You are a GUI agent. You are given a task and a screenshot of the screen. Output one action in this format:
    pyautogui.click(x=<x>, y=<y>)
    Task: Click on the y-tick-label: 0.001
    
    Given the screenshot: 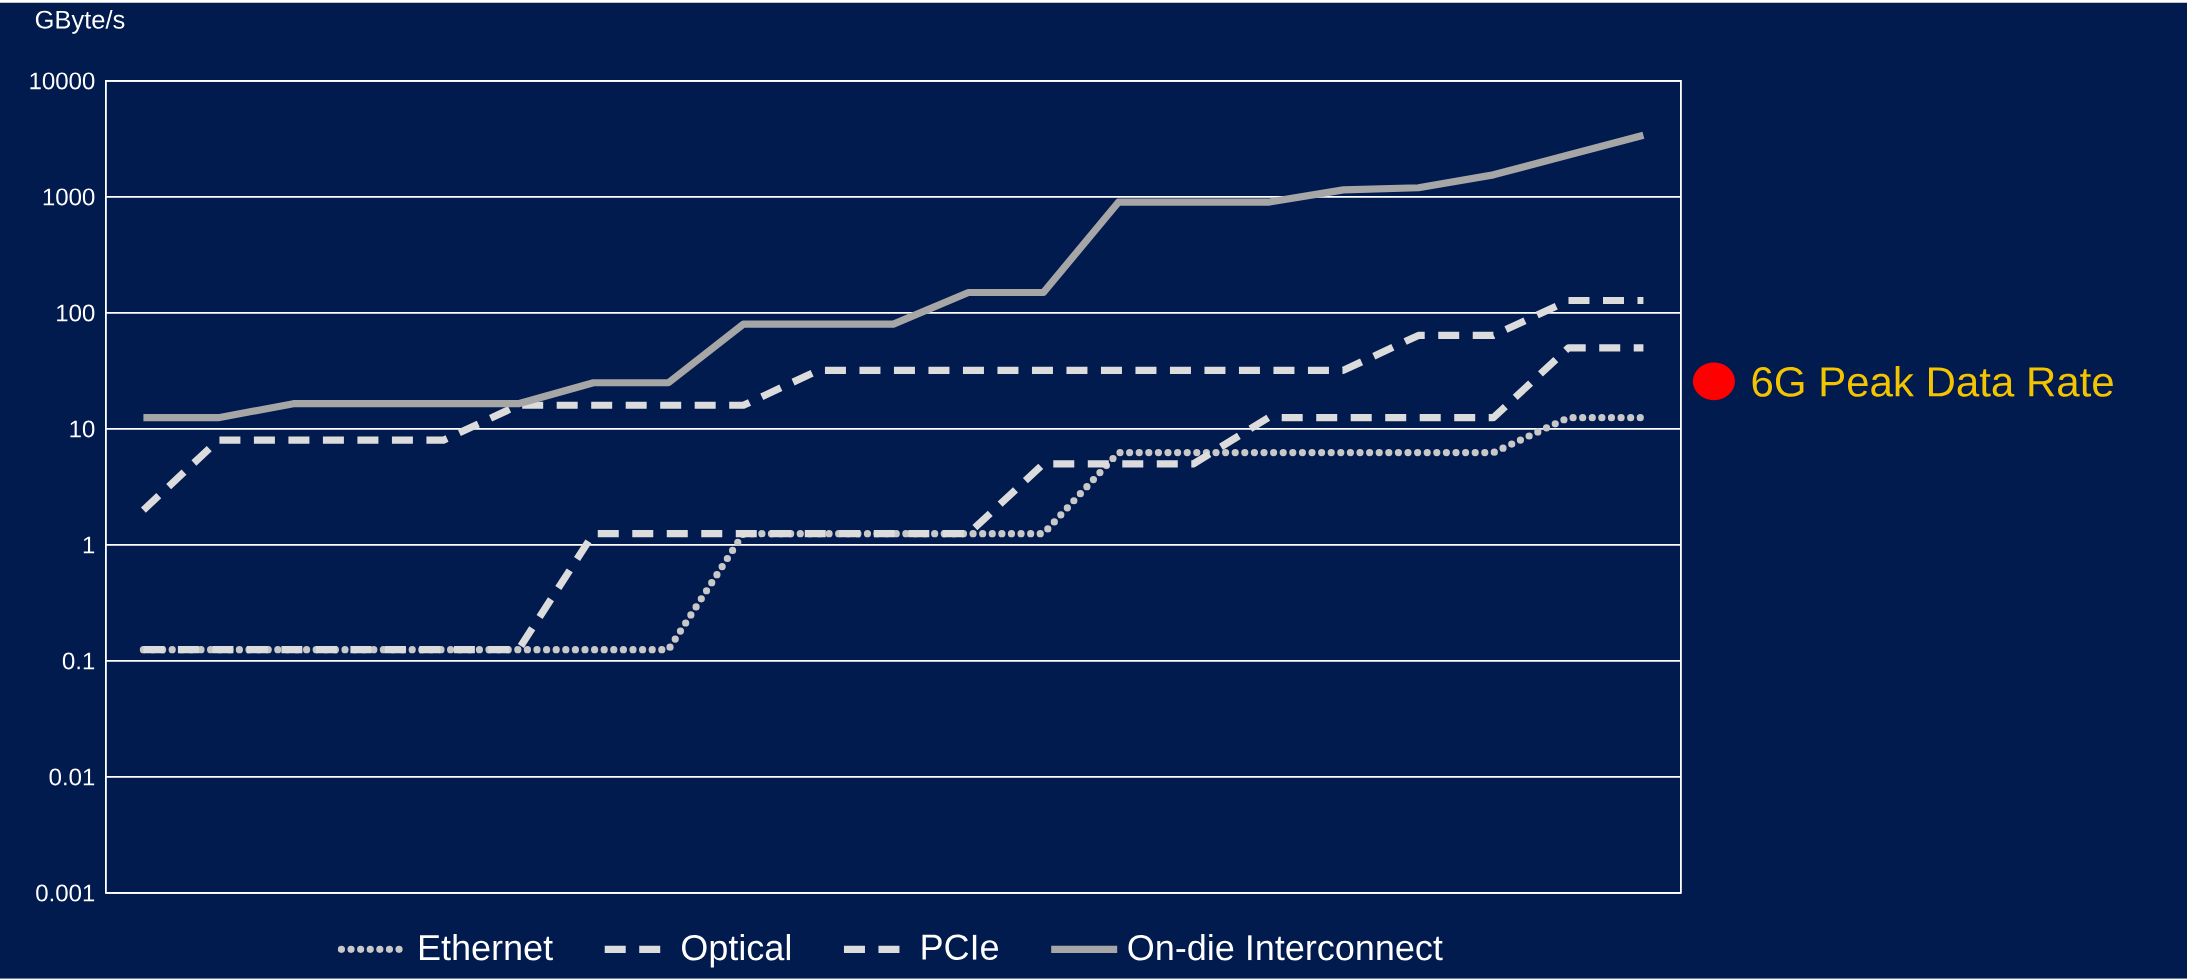 What is the action you would take?
    pyautogui.click(x=65, y=893)
    